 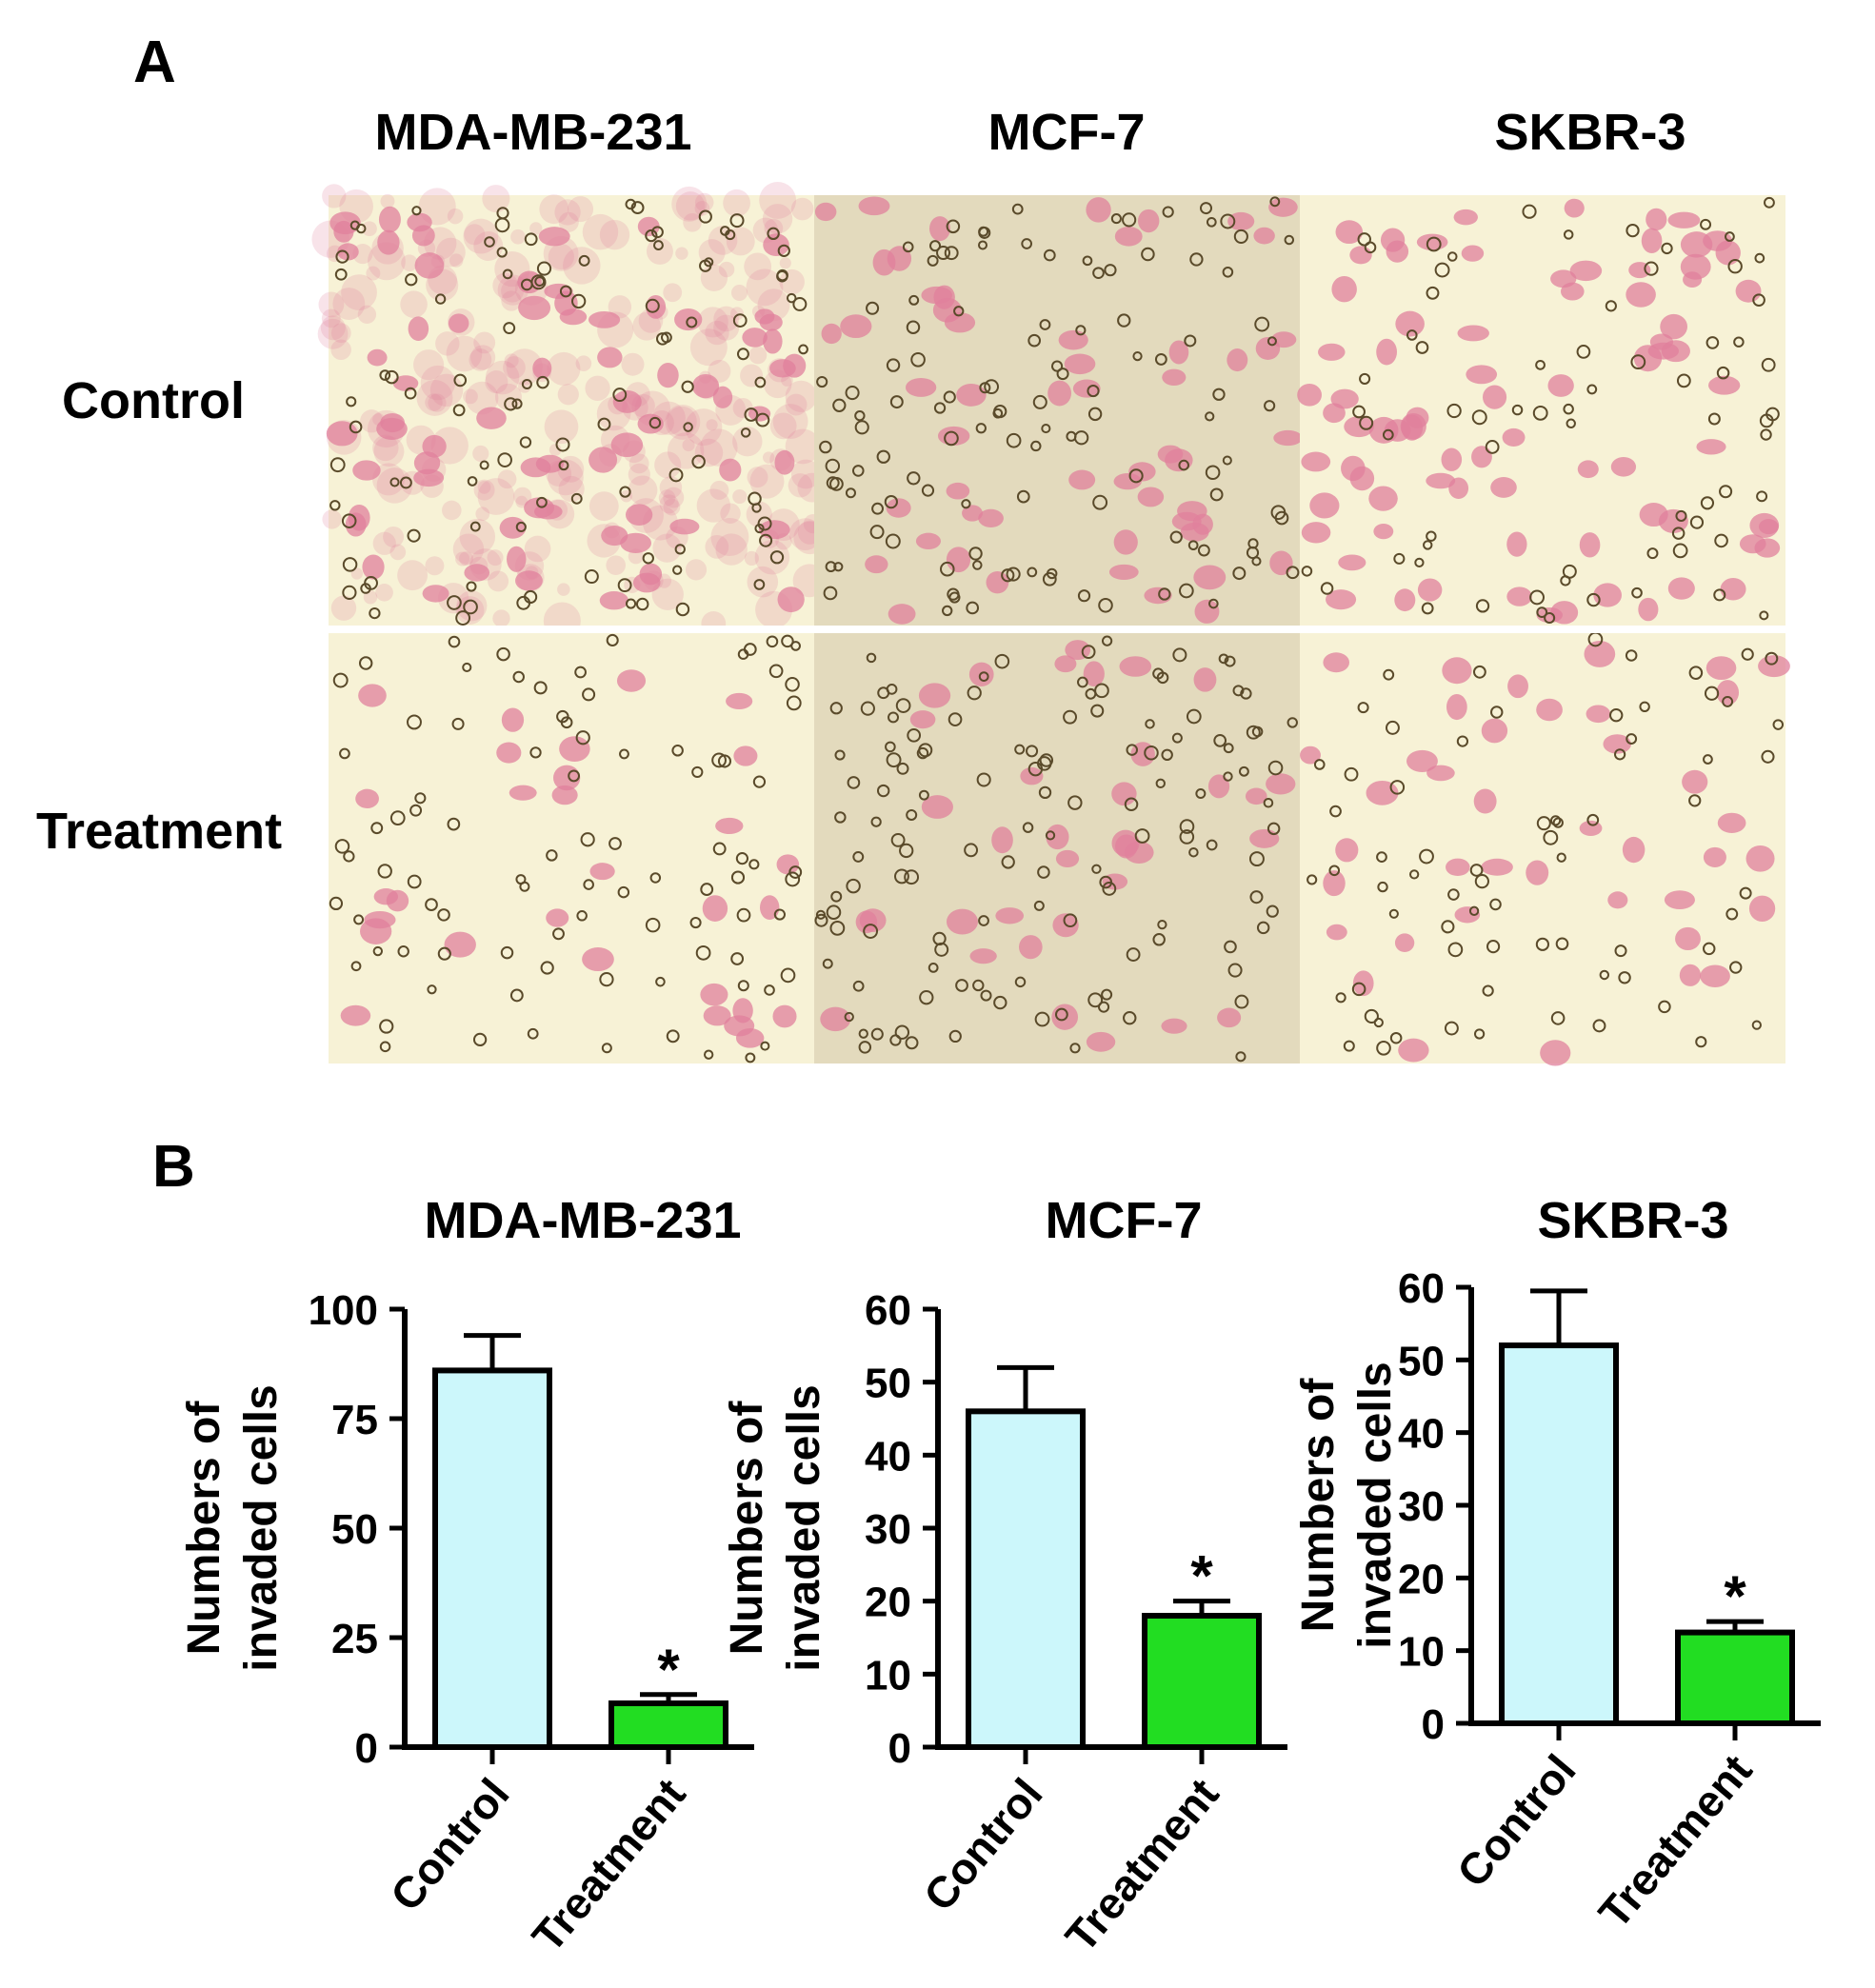 I want to click on micrograph-row-label-treatment: Treatment, so click(x=160, y=831).